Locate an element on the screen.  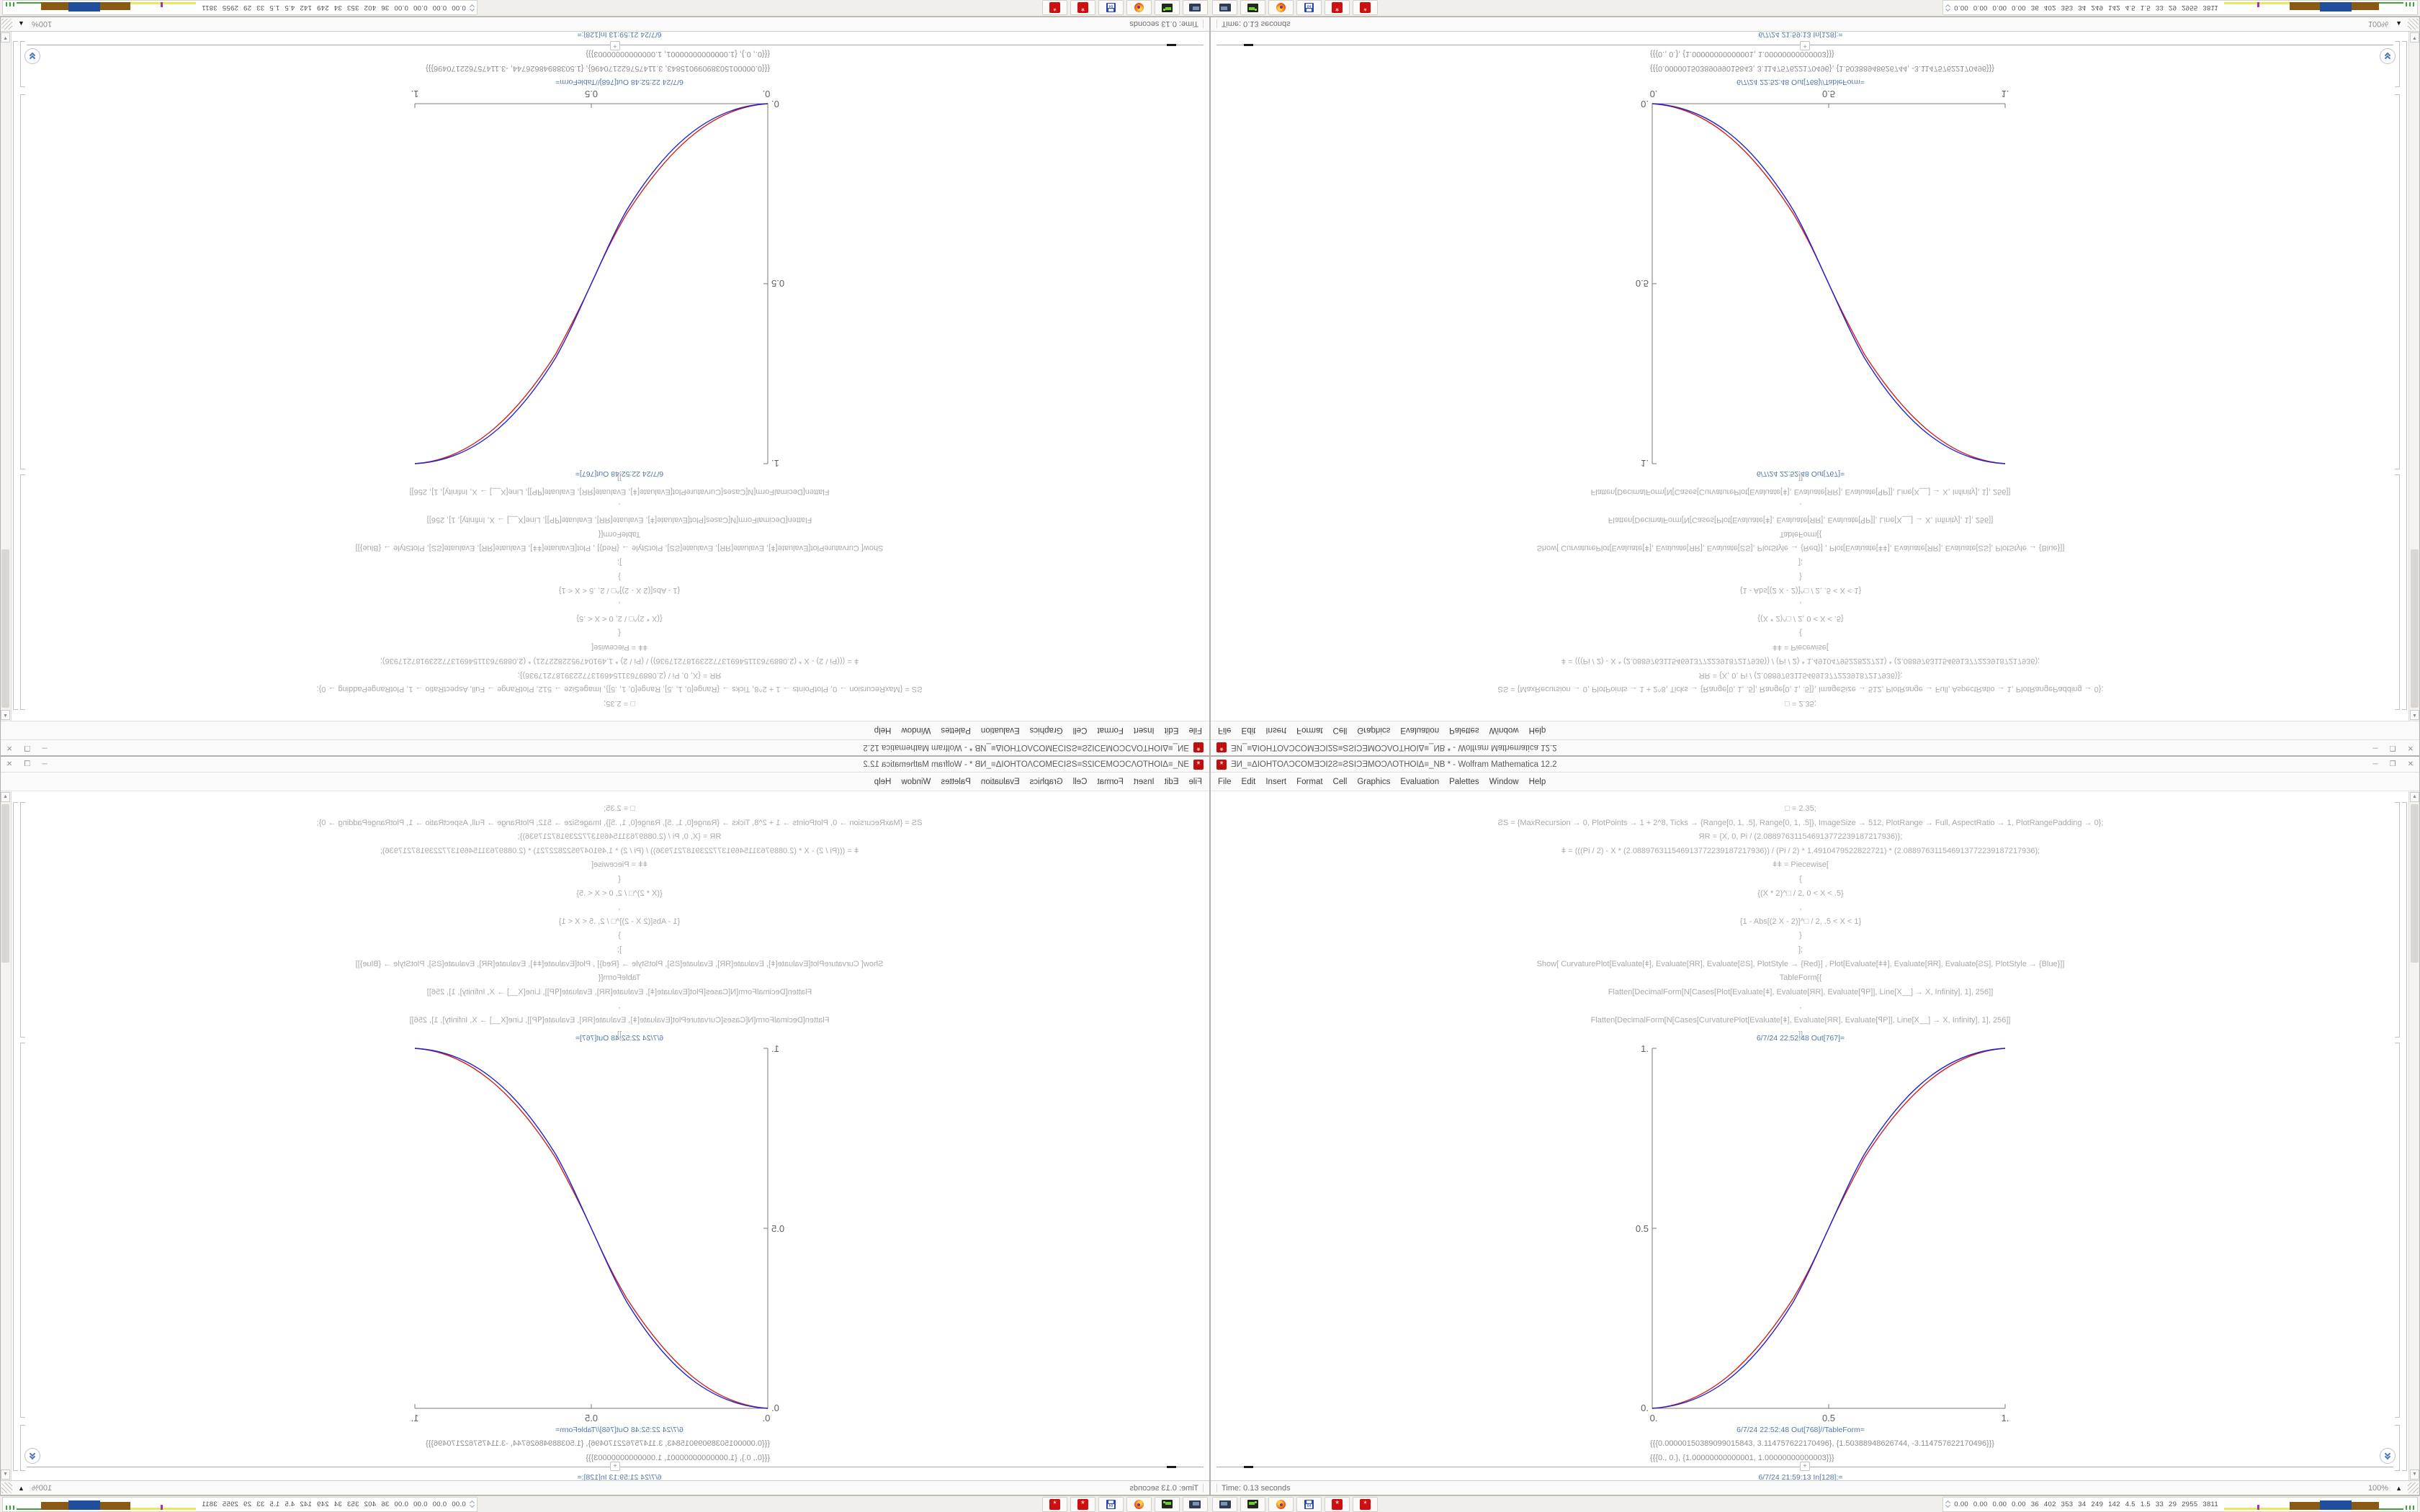
maximize-button: ❐ is located at coordinates (2392, 748).